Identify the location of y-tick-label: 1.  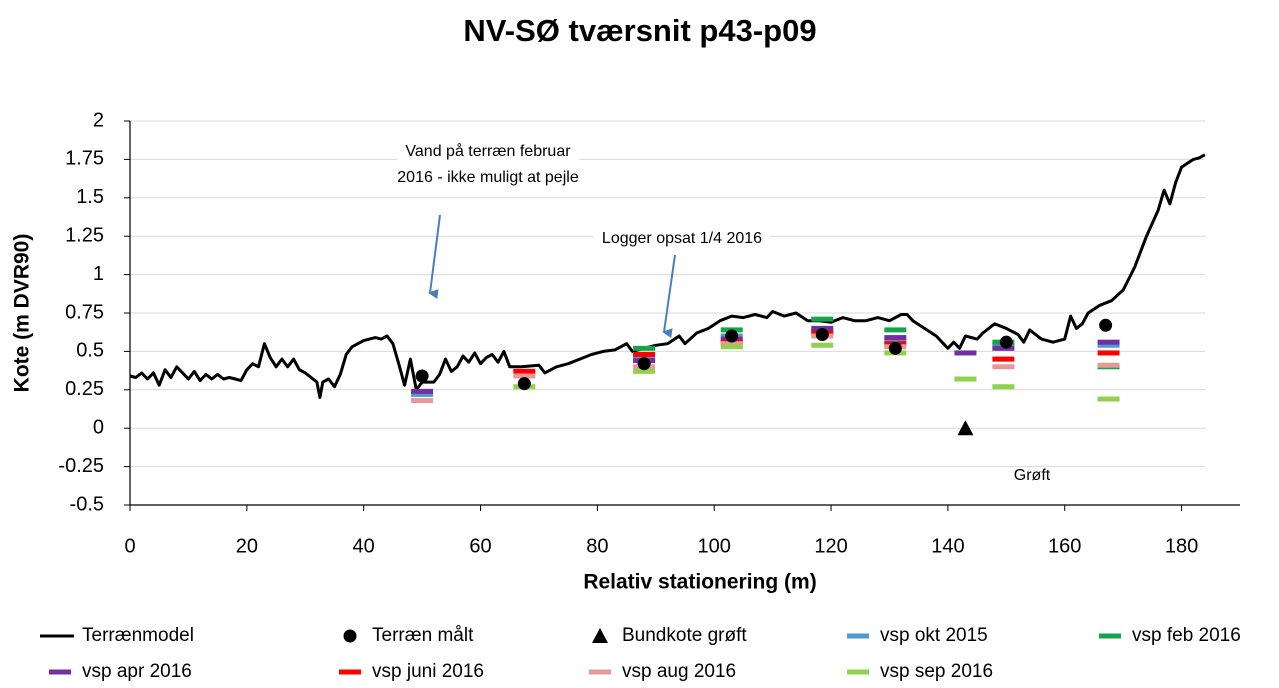
(98, 274).